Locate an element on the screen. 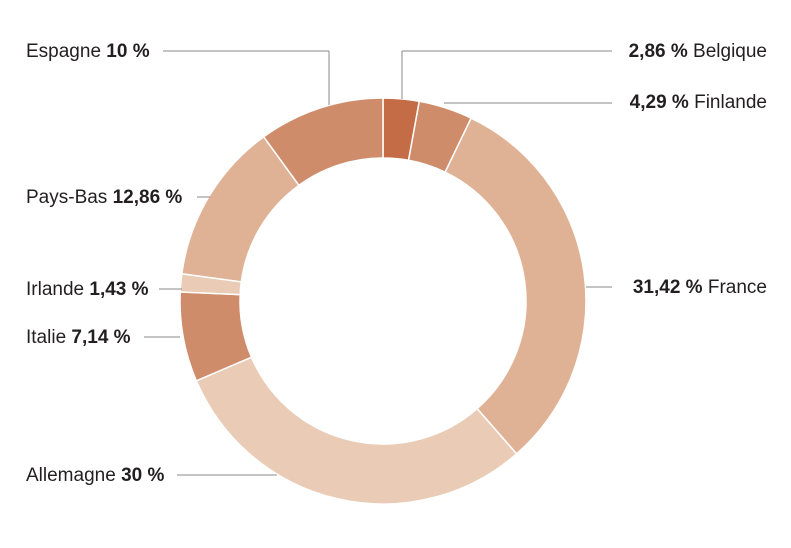 The width and height of the screenshot is (791, 548). slice-label-france: 31,42 % France is located at coordinates (700, 287).